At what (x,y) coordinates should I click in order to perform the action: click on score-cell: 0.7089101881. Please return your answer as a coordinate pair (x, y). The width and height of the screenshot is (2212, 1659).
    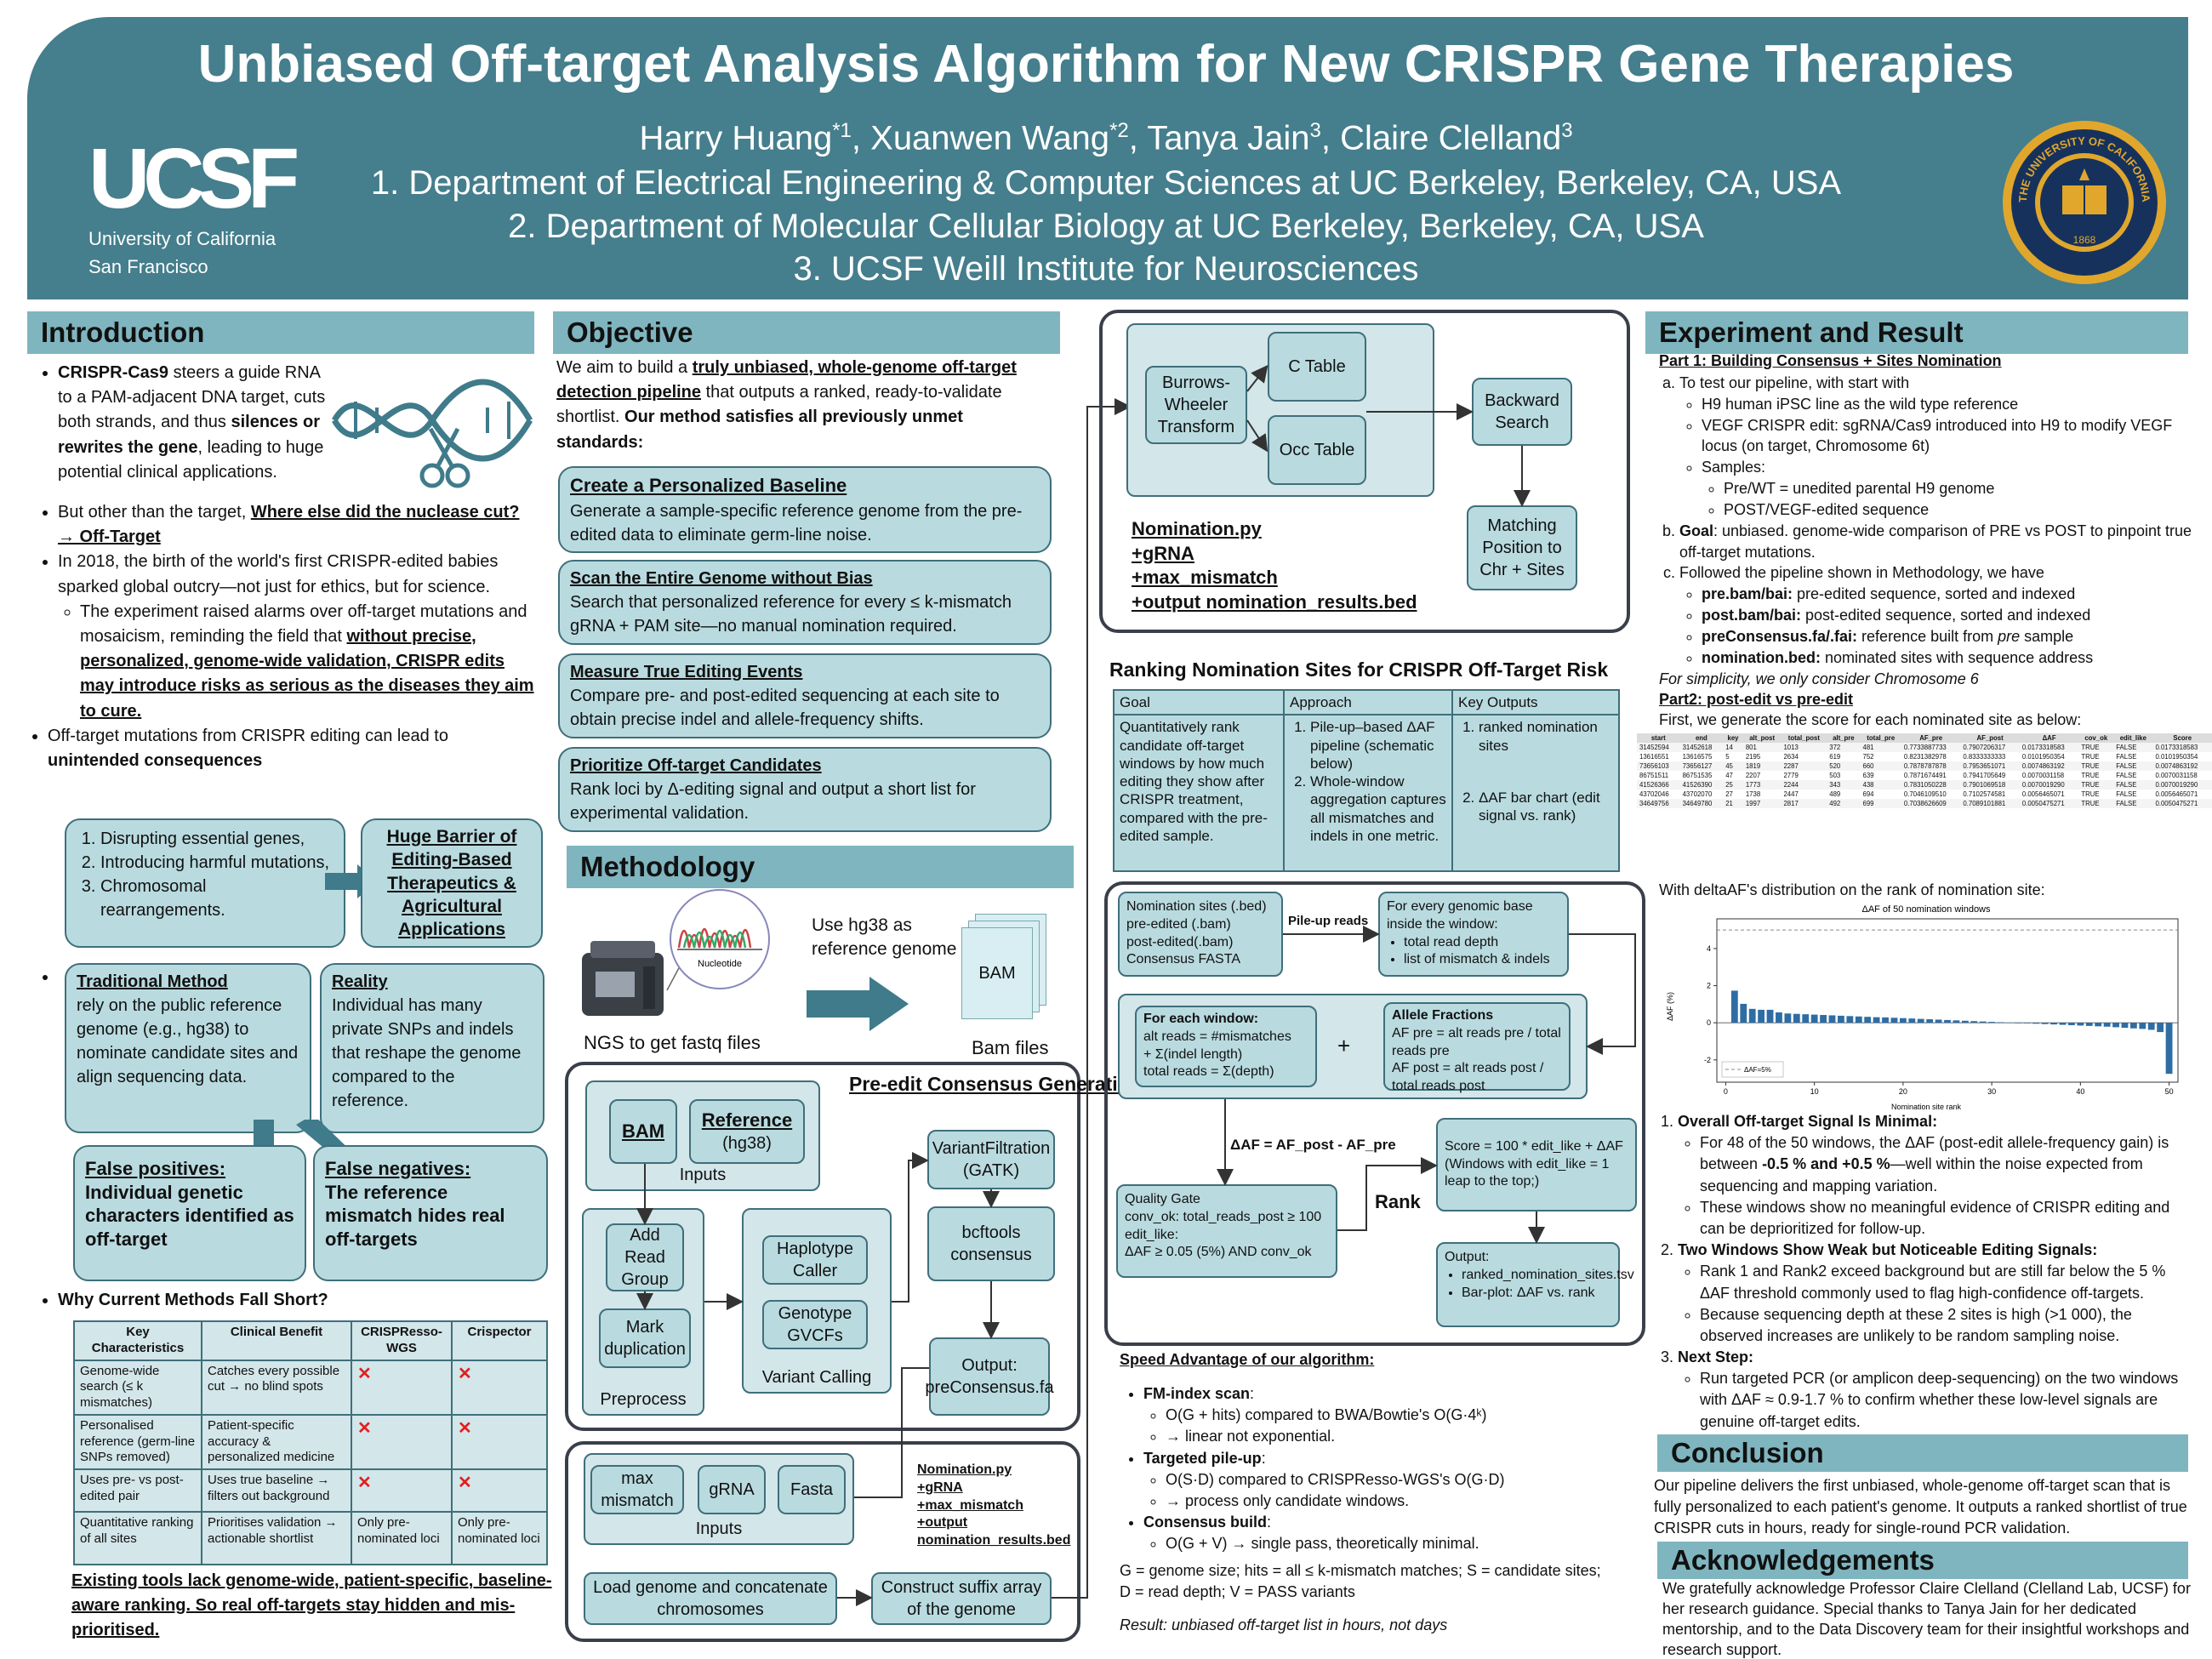
    Looking at the image, I should click on (1990, 803).